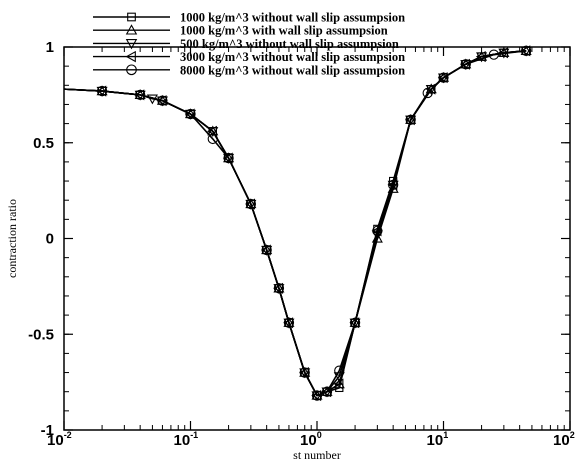 This screenshot has width=582, height=462. I want to click on legend-label: 3000 kg/m^3 without wall slip assumpsion, so click(292, 57).